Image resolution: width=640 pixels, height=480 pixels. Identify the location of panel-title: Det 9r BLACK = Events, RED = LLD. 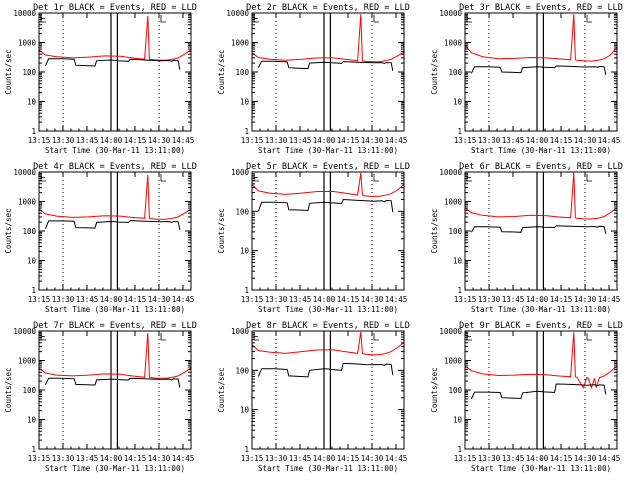
(541, 326).